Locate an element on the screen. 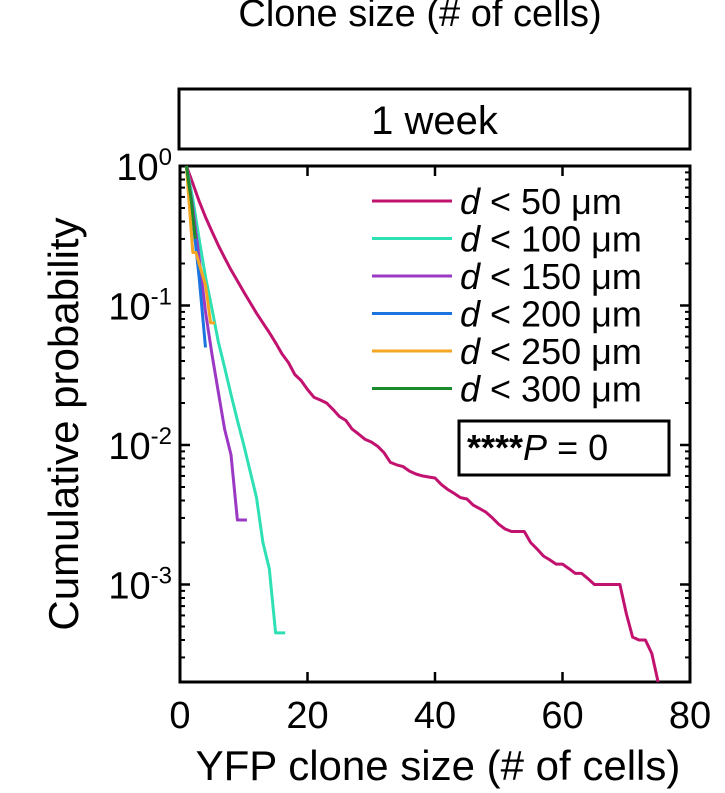 This screenshot has height=793, width=725. x-tick-labels: 0 20 40 60 80 is located at coordinates (440, 716).